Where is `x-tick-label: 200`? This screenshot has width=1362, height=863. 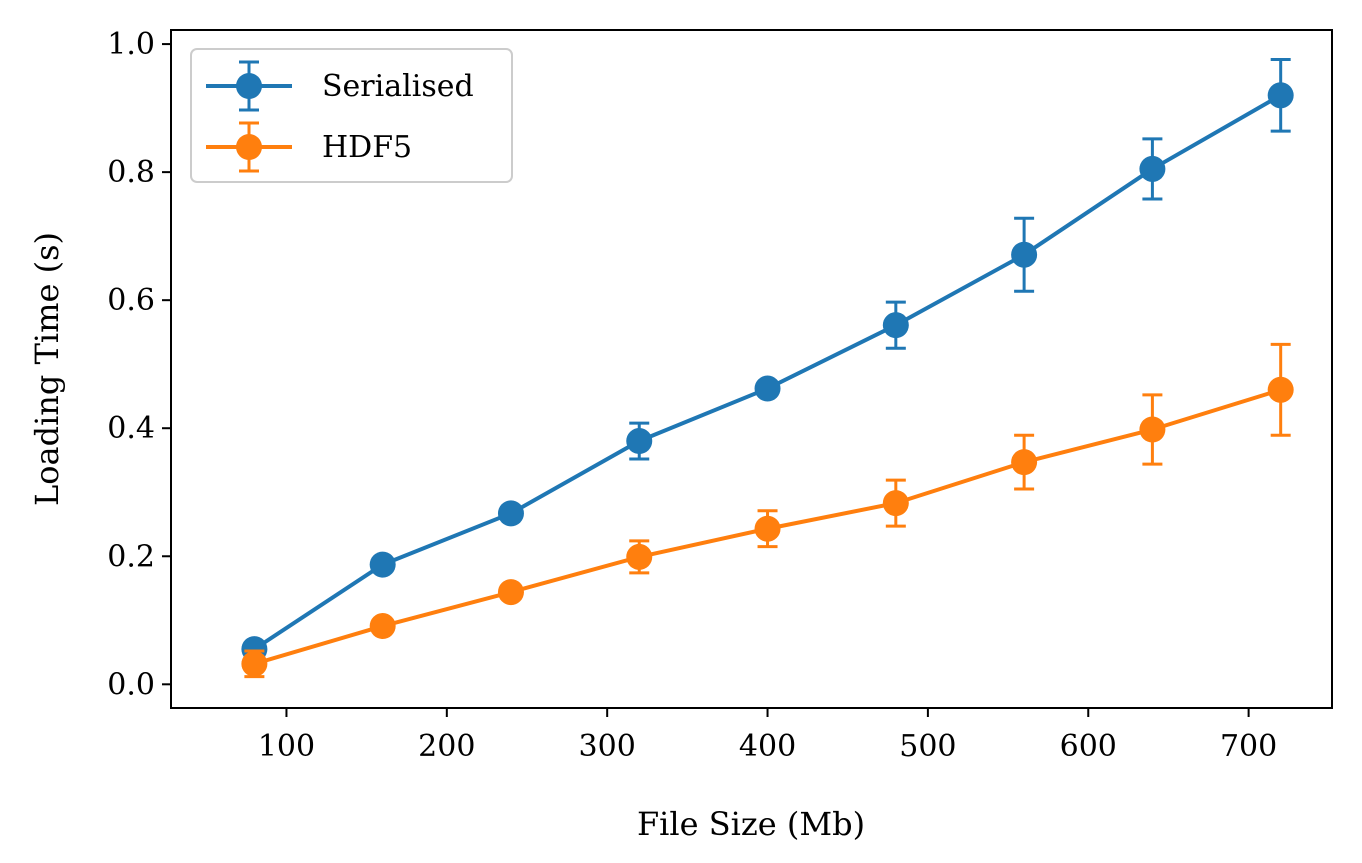
x-tick-label: 200 is located at coordinates (446, 746).